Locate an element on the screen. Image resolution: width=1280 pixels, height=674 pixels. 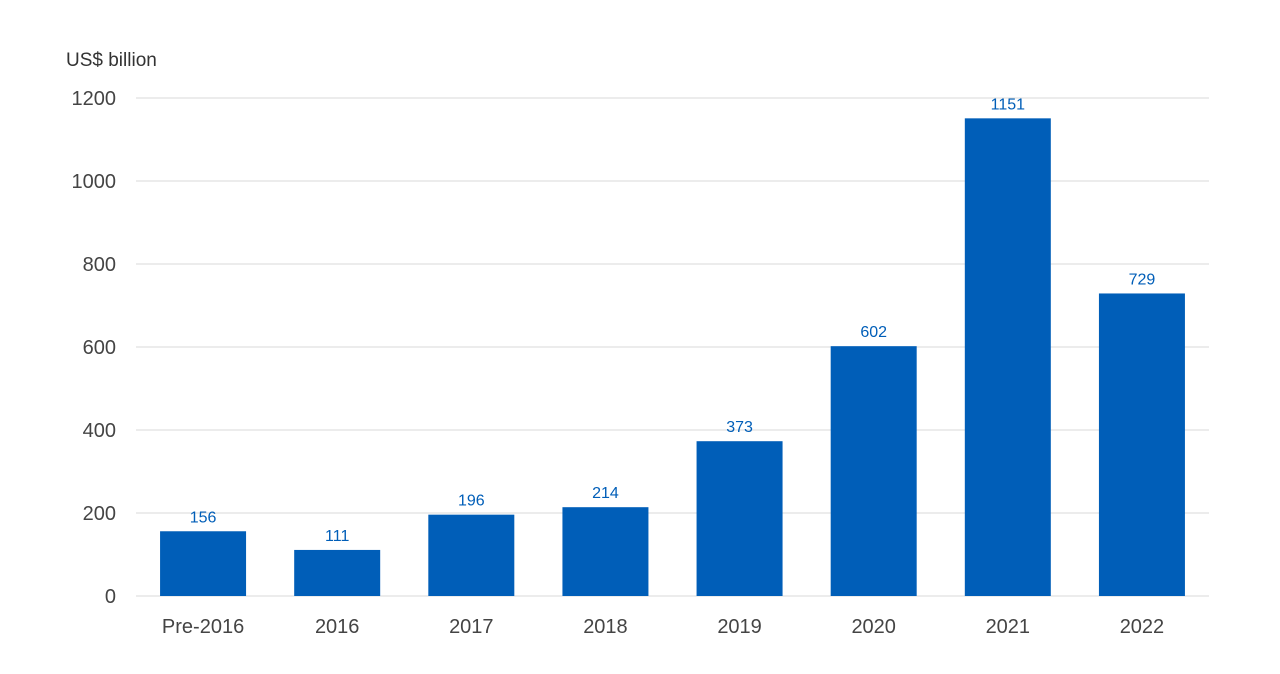
data-label: 729 is located at coordinates (1142, 279).